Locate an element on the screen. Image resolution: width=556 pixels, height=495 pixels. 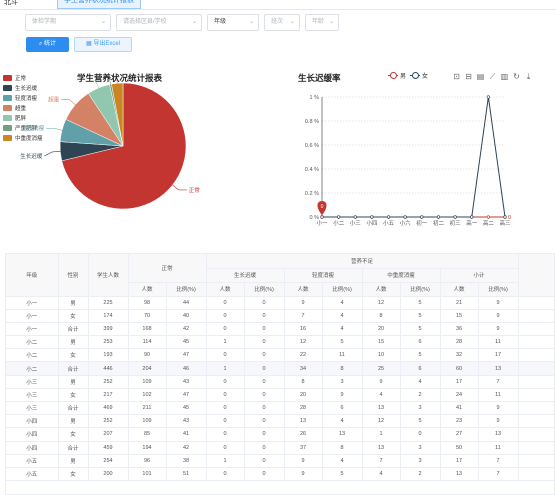
table-cell: 小二 is located at coordinates (32, 368).